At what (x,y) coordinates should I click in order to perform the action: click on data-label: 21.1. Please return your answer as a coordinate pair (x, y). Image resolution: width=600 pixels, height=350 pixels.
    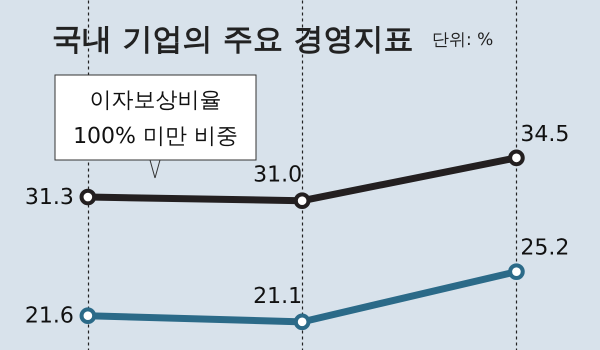
    Looking at the image, I should click on (277, 296).